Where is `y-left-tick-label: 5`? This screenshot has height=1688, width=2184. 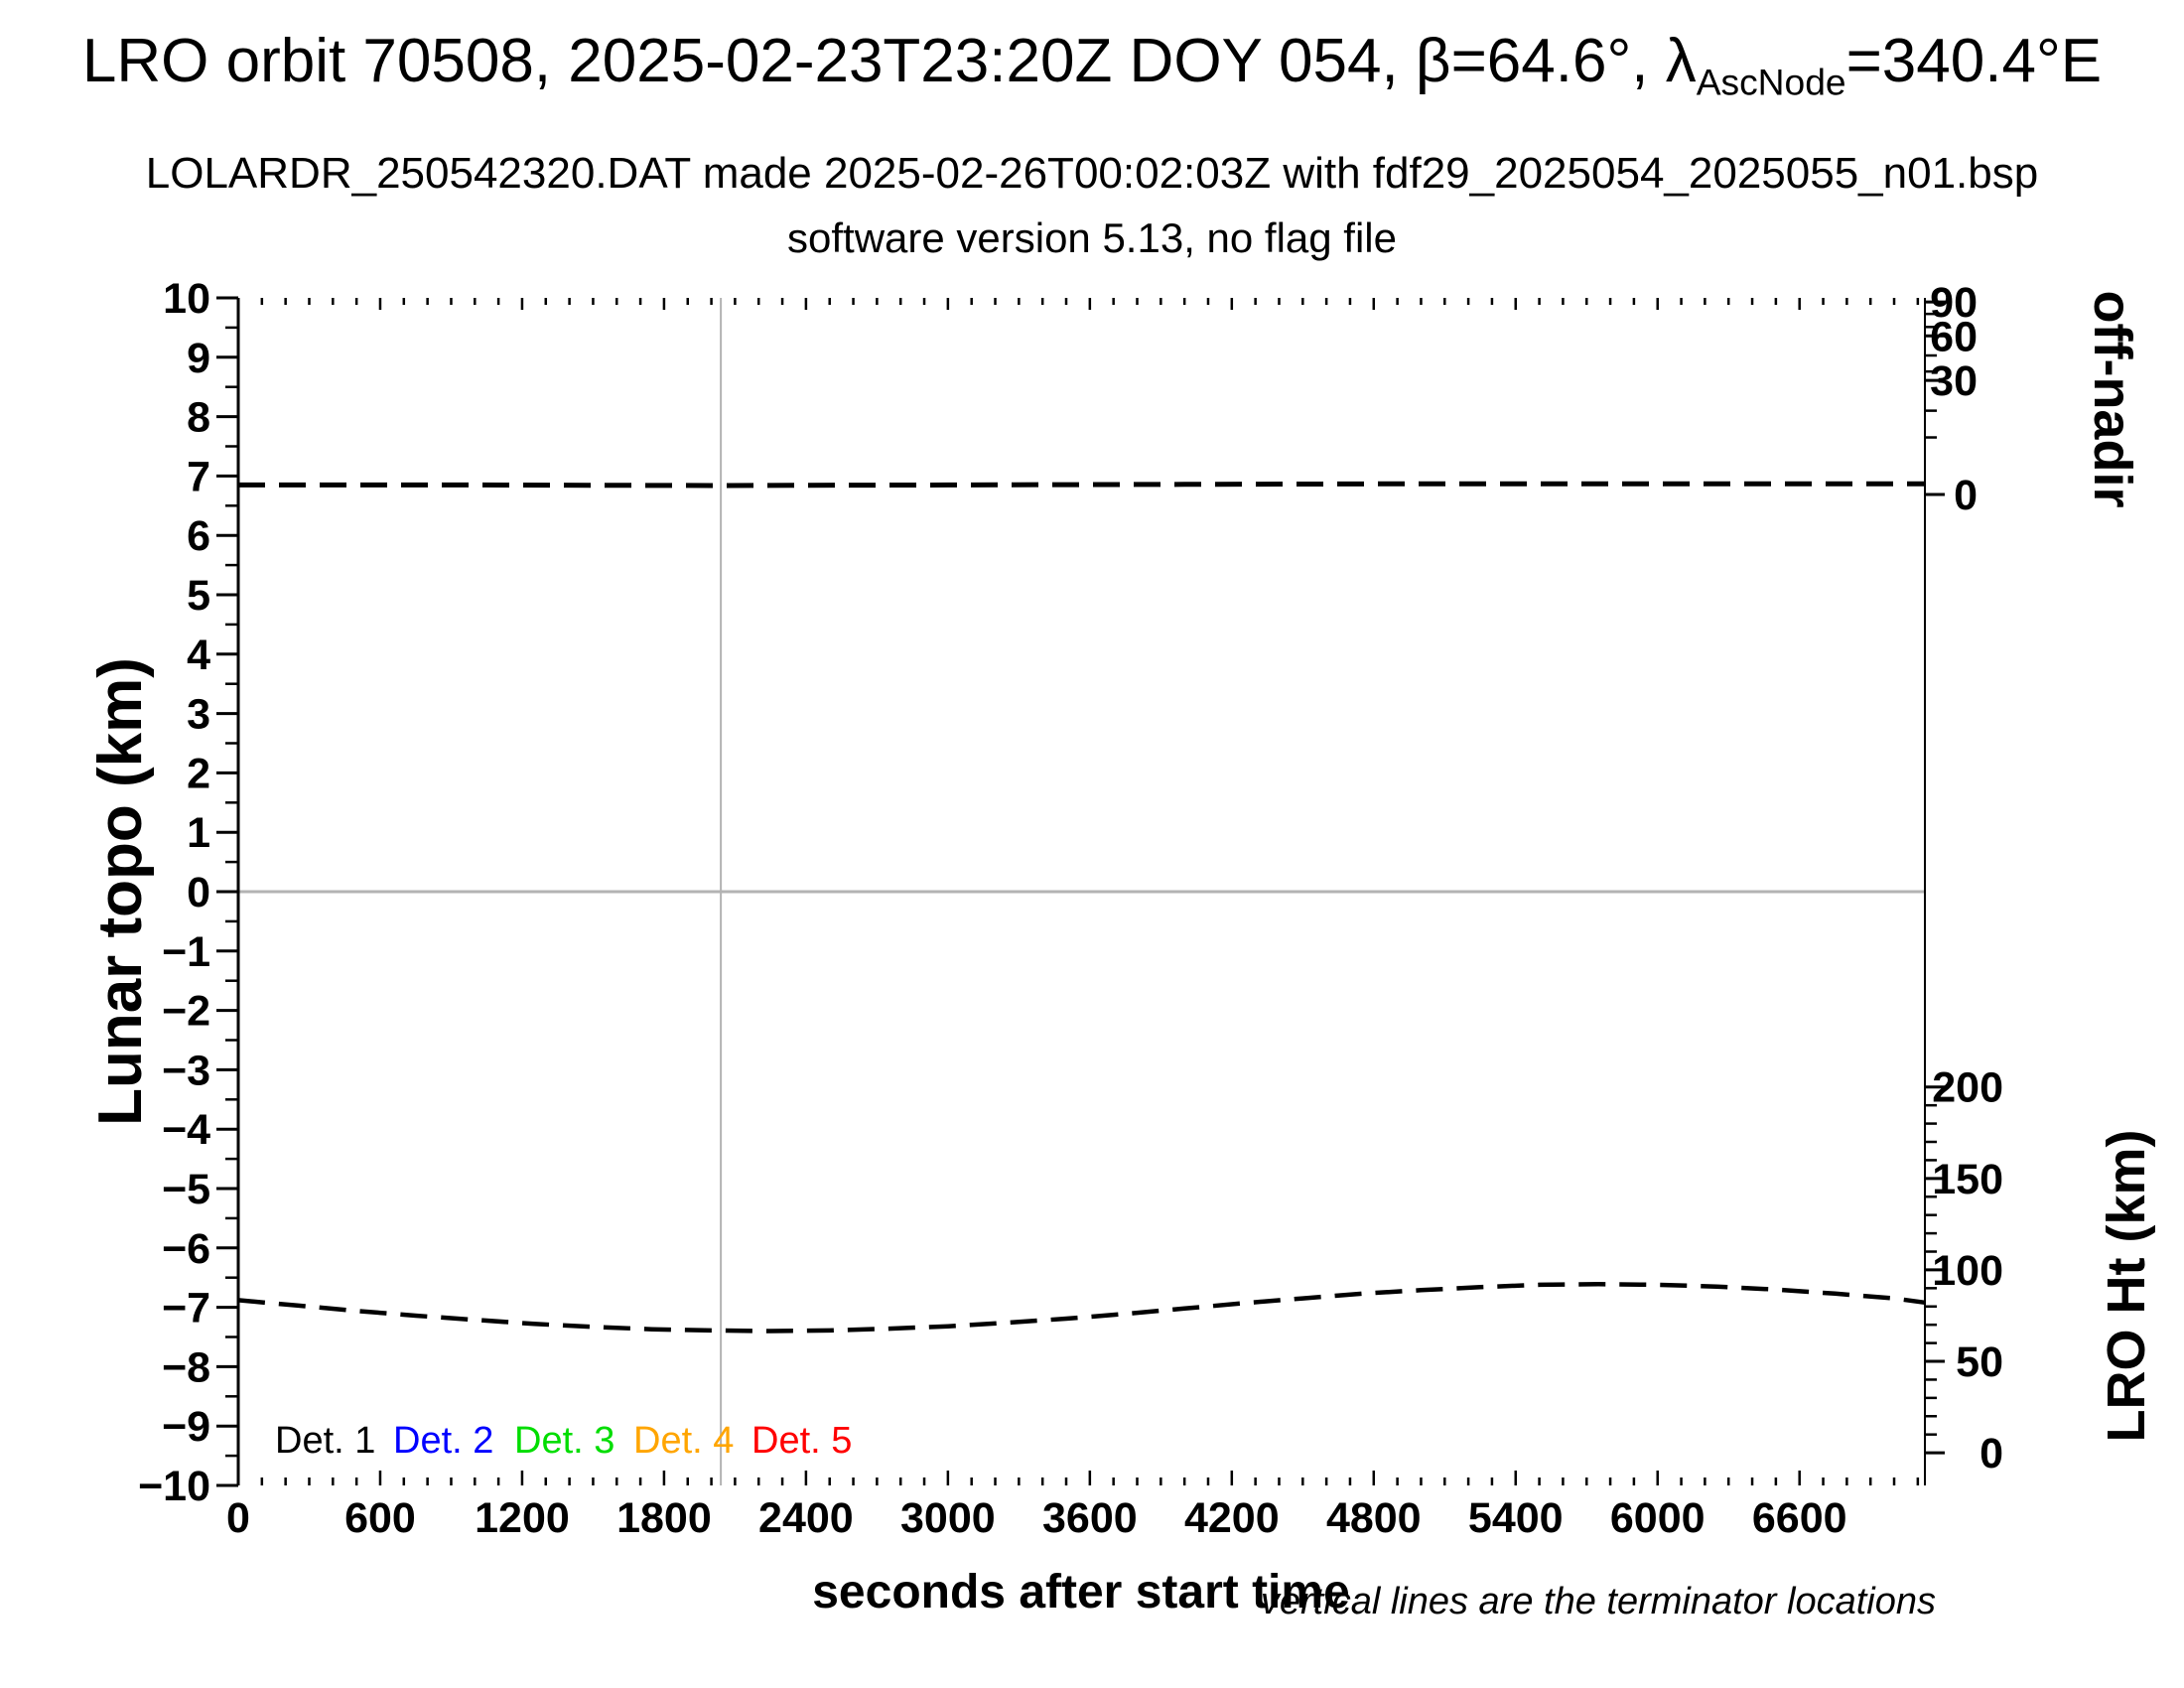
y-left-tick-label: 5 is located at coordinates (198, 596).